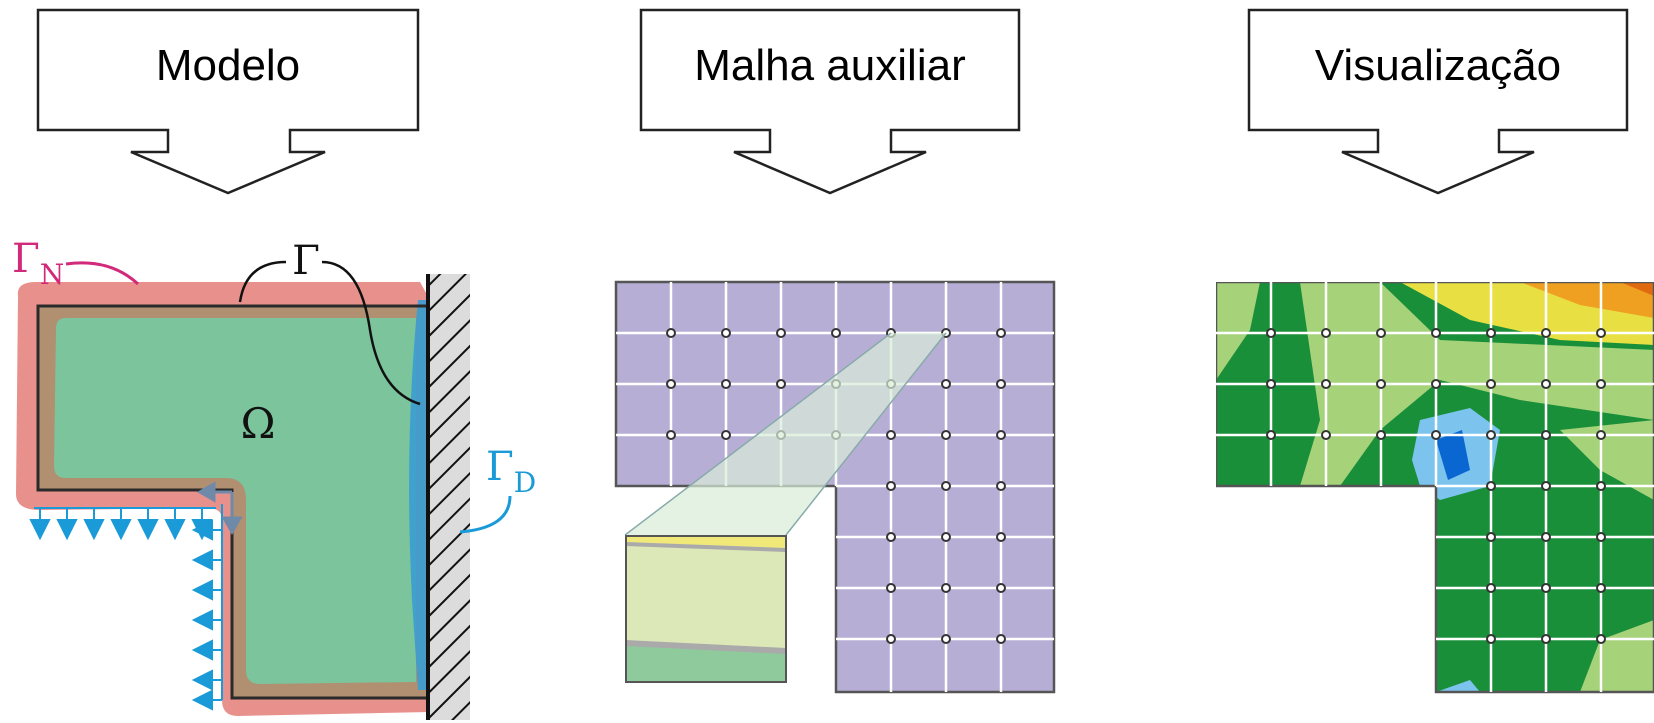  I want to click on load-arrows-left, so click(207, 607).